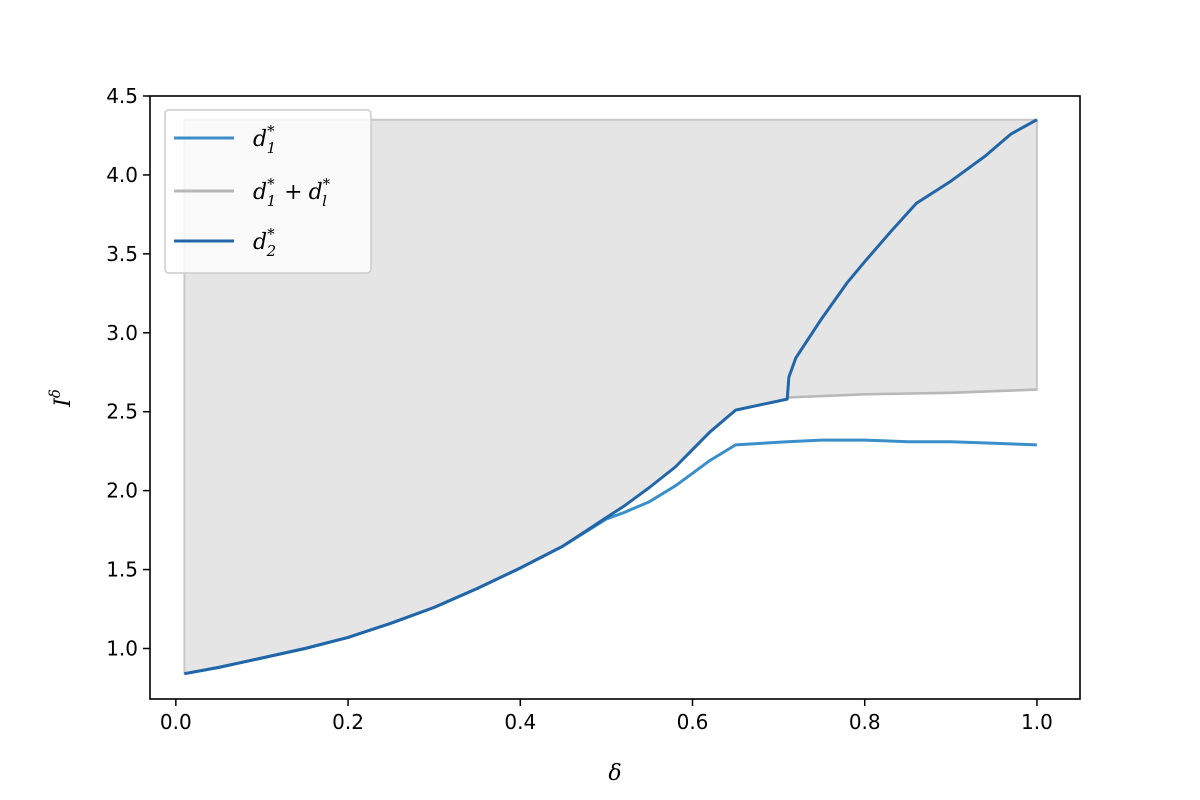  I want to click on x-tick-label: 1.0, so click(1037, 722).